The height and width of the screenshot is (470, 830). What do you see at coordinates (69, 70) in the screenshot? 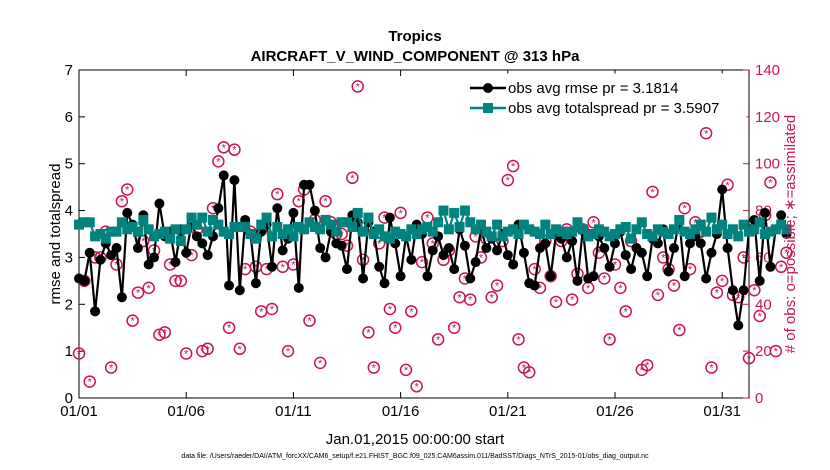
I see `y-tick-label: 7` at bounding box center [69, 70].